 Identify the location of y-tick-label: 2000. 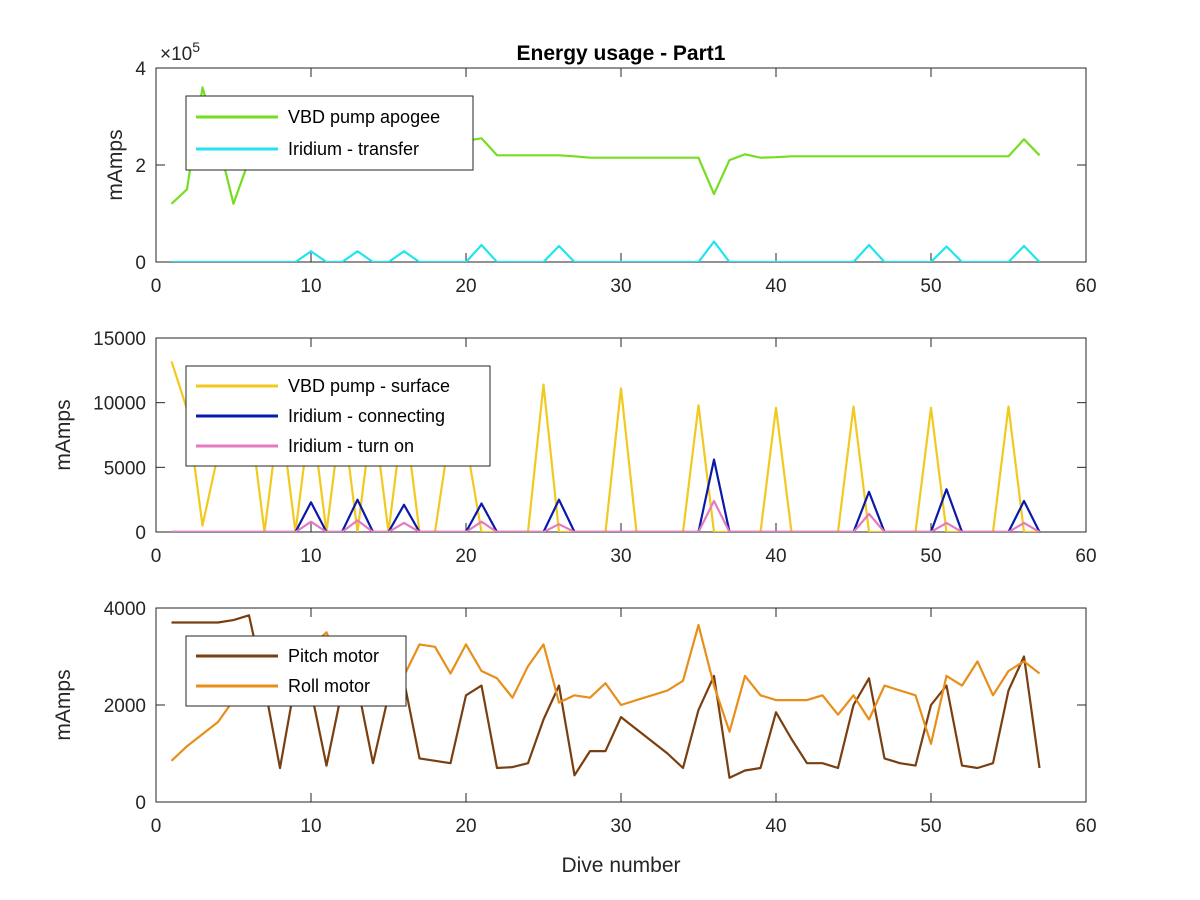
(125, 706).